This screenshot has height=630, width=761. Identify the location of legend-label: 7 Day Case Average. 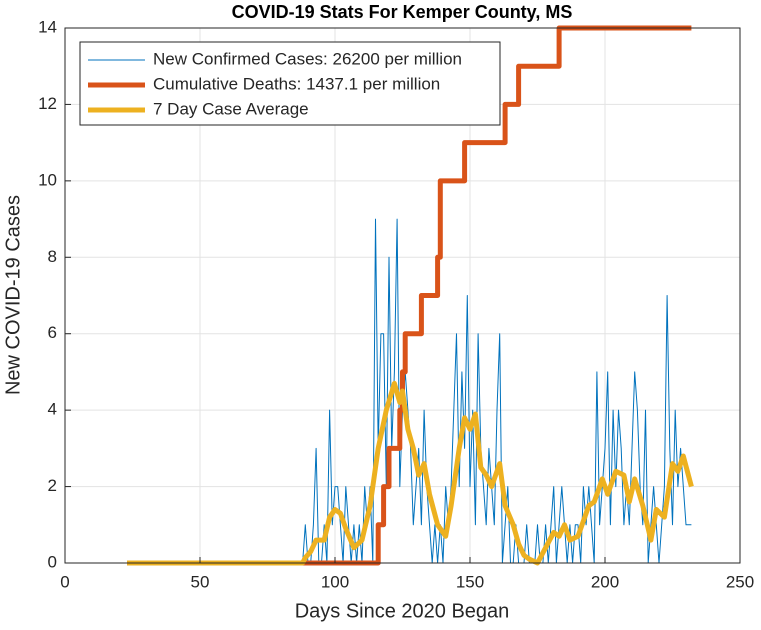
(231, 108).